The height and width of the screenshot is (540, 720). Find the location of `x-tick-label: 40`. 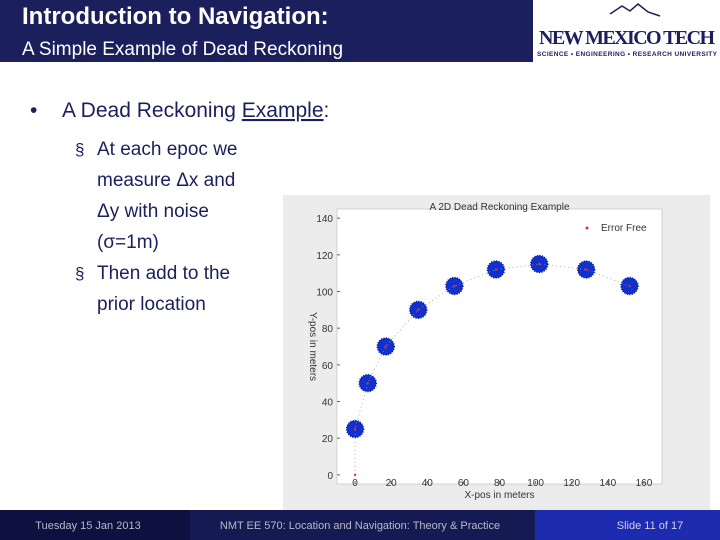

x-tick-label: 40 is located at coordinates (428, 483).